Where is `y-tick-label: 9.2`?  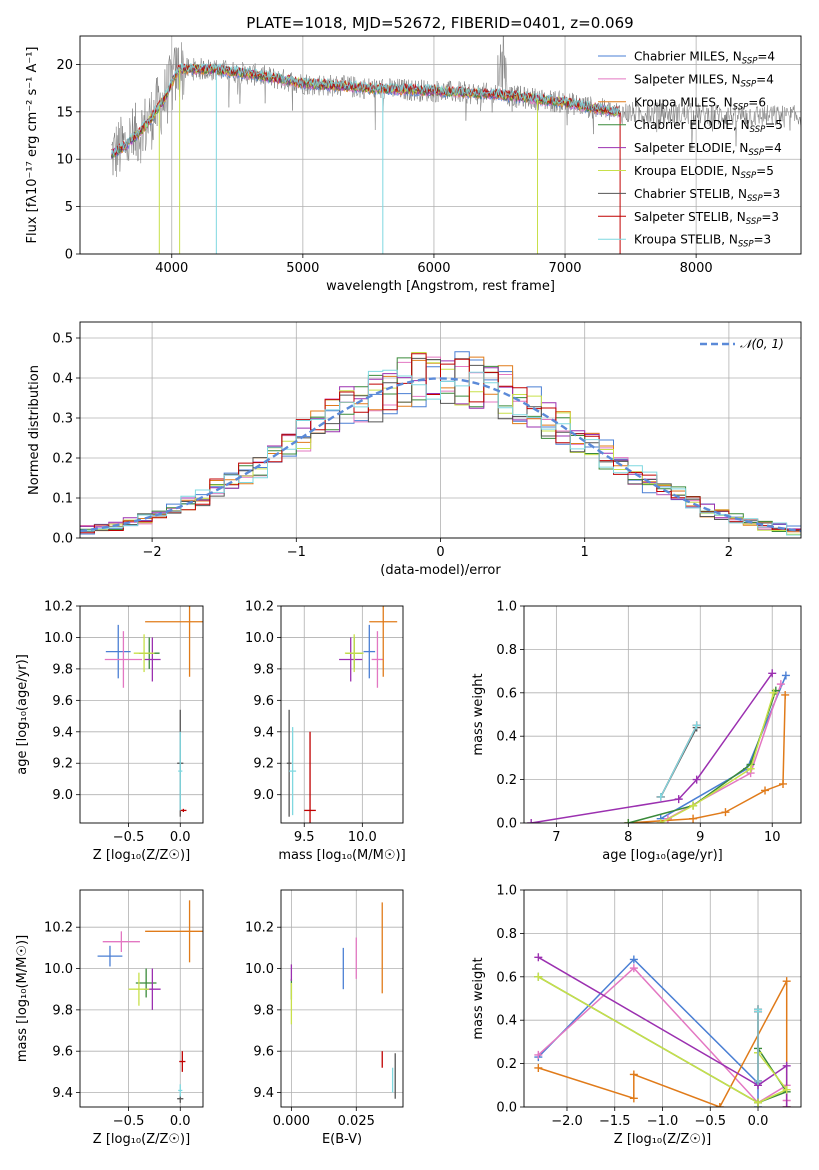
y-tick-label: 9.2 is located at coordinates (263, 764).